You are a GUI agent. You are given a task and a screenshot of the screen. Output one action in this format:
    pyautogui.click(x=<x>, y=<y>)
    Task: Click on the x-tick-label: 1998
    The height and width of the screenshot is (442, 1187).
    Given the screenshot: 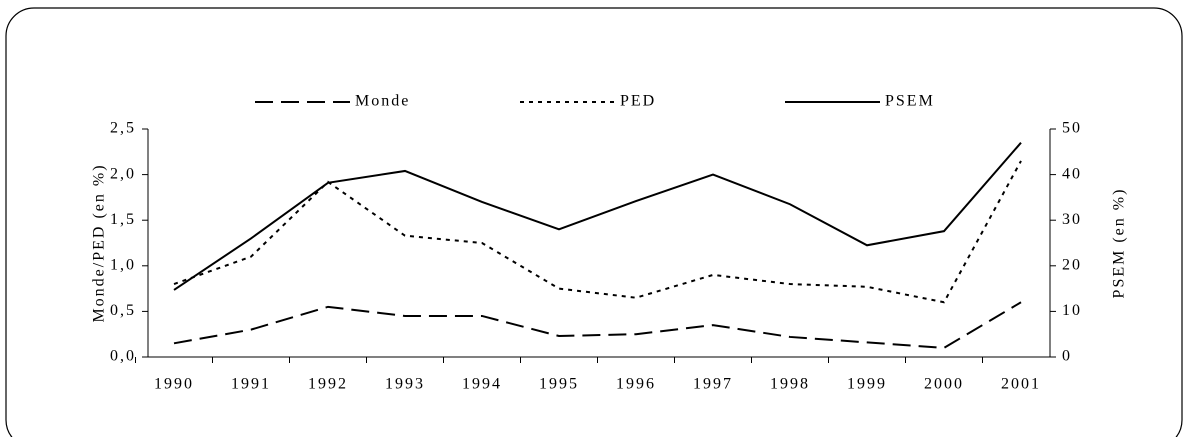 What is the action you would take?
    pyautogui.click(x=790, y=384)
    